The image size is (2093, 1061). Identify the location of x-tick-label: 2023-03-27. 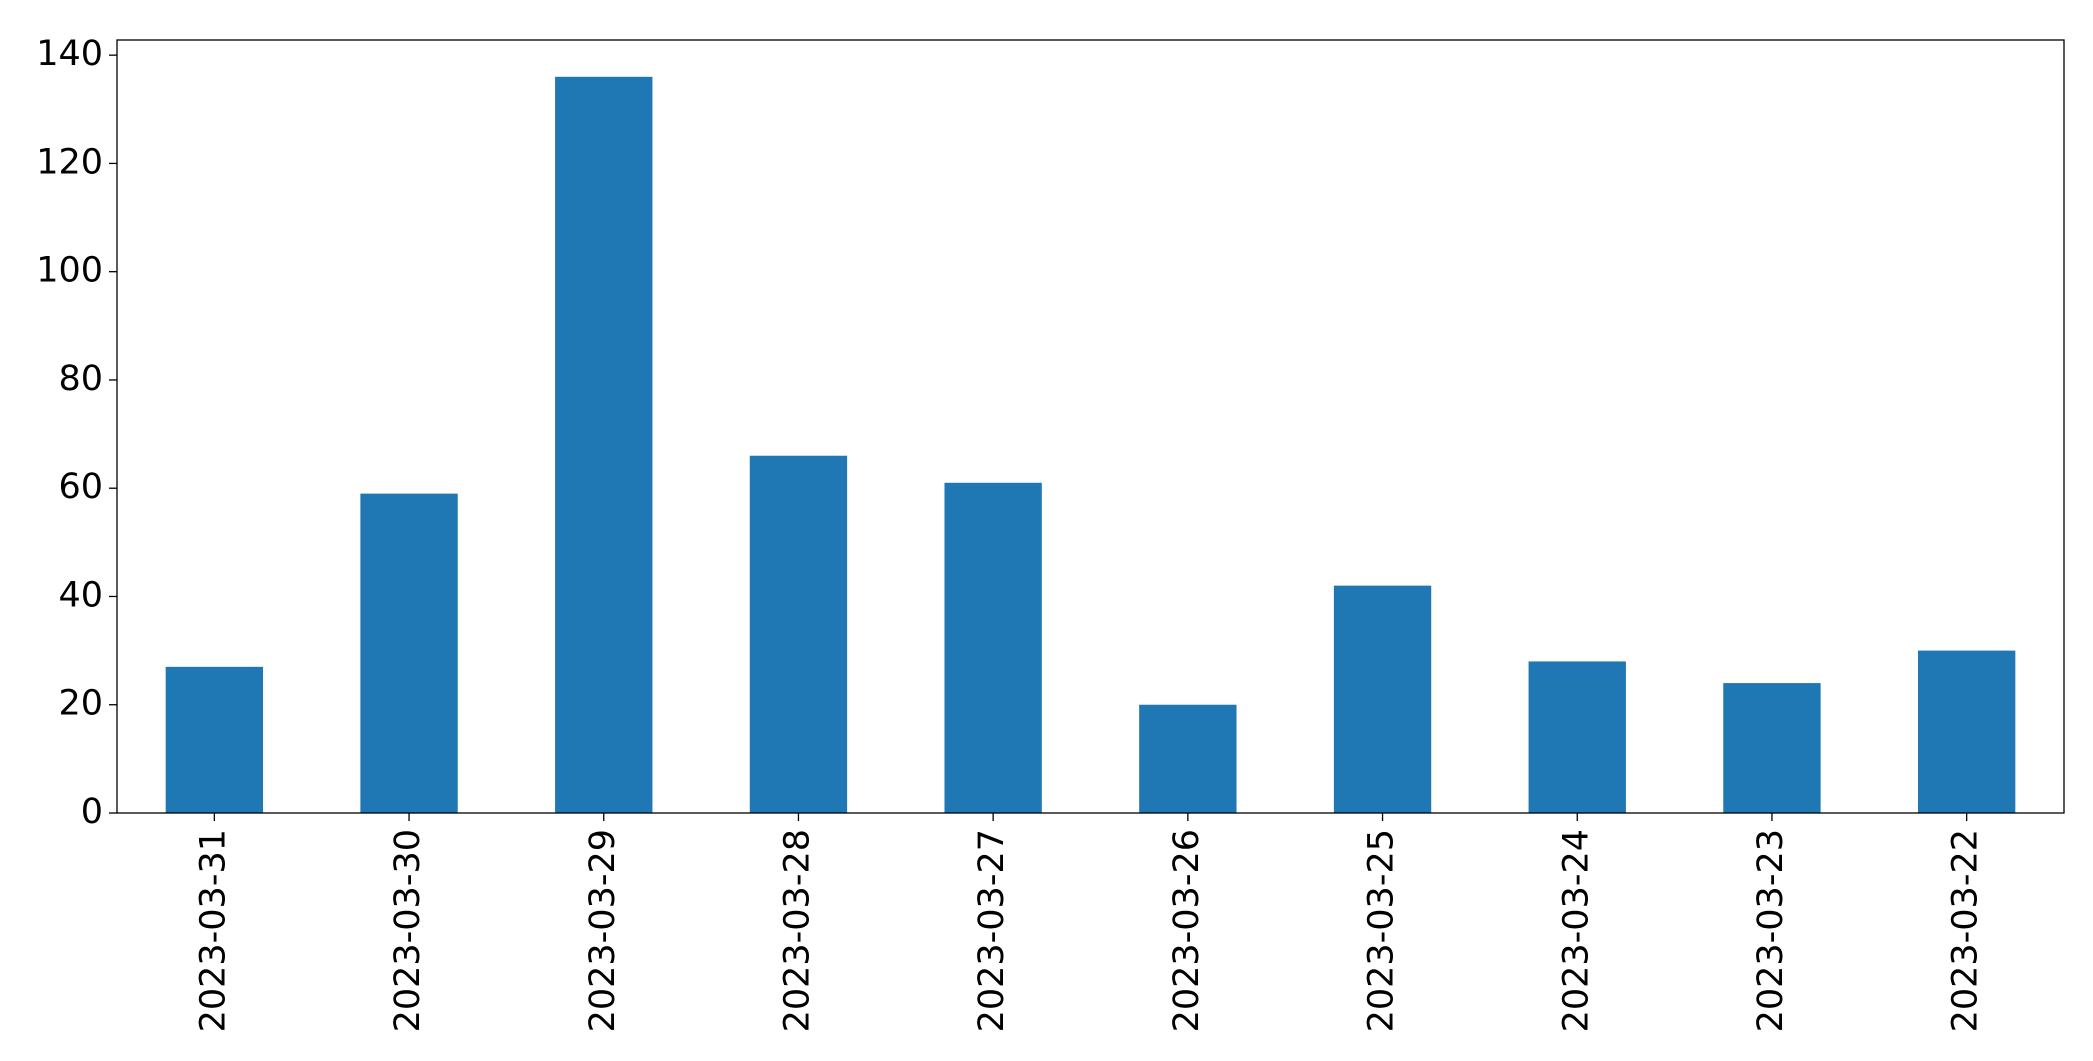
(992, 930).